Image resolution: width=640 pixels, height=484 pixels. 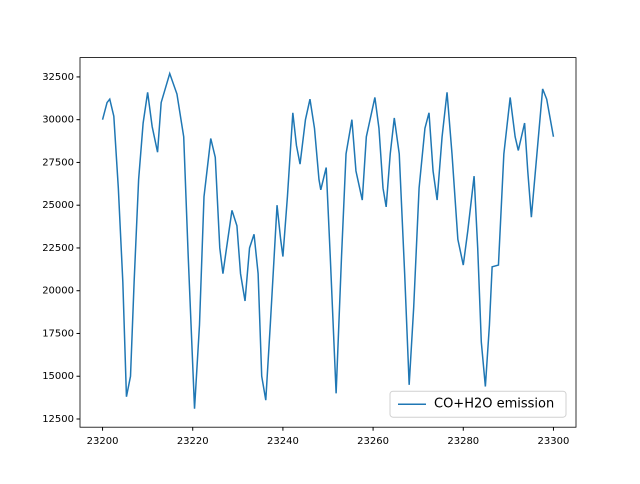 What do you see at coordinates (494, 404) in the screenshot?
I see `legend-label: CO+H2O emission` at bounding box center [494, 404].